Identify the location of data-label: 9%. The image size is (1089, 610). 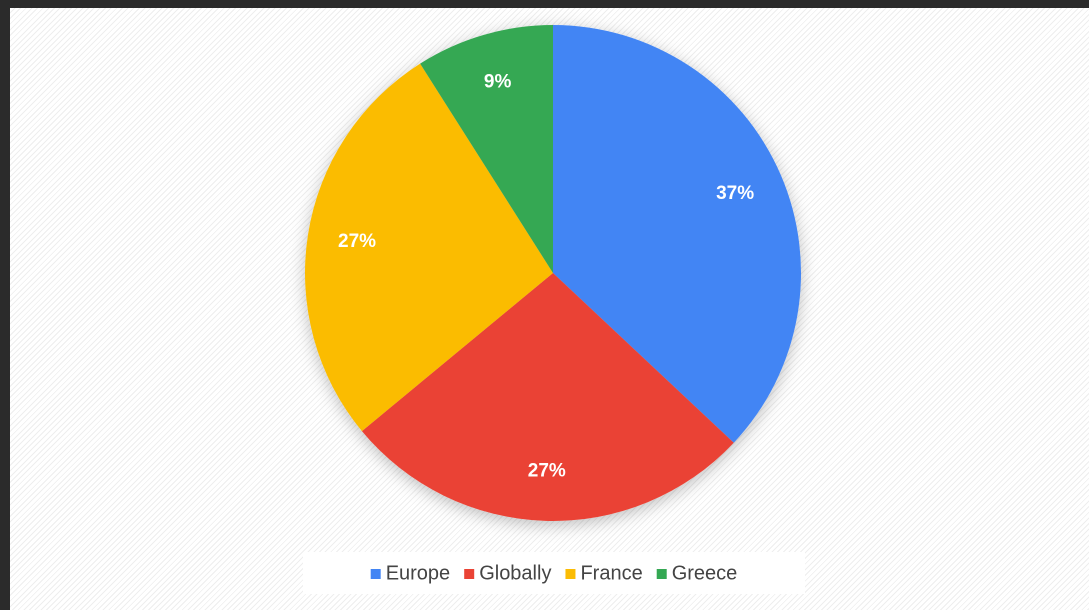
(498, 81).